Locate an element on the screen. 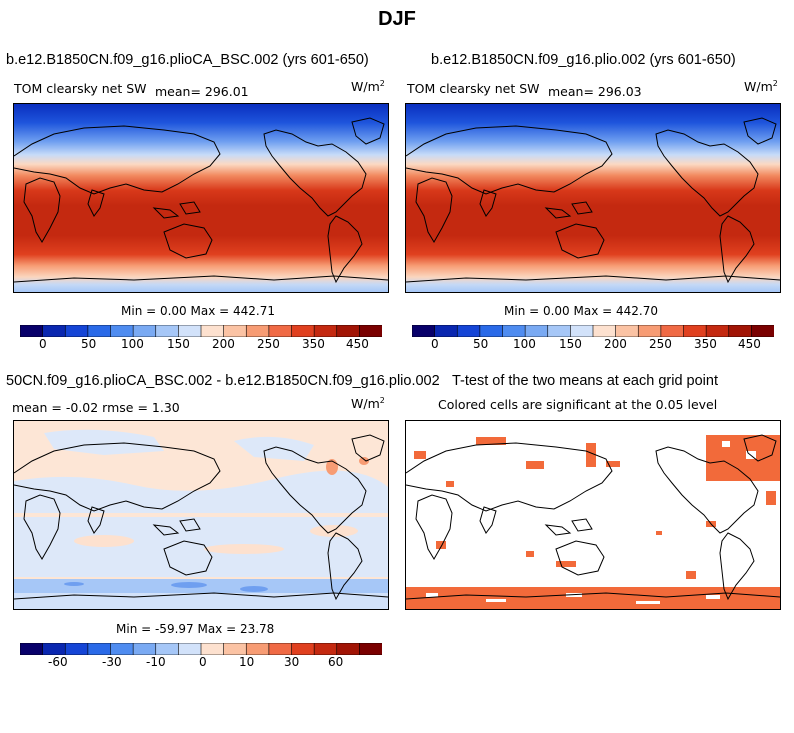 The height and width of the screenshot is (733, 794). cbar1-tick-0: 0 is located at coordinates (43, 344).